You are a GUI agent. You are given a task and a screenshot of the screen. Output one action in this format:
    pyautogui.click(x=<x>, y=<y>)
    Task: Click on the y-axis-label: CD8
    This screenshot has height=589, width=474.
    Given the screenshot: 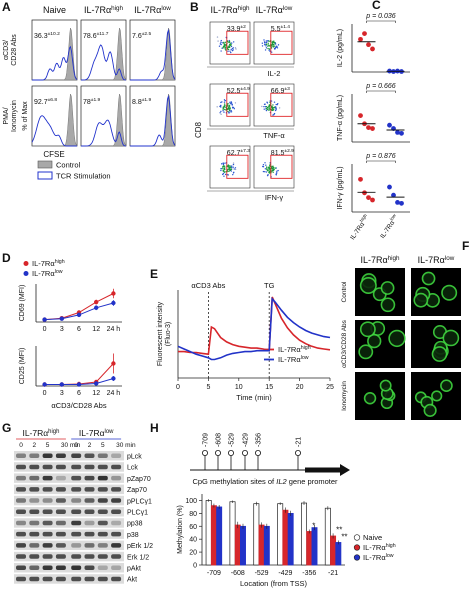 What is the action you would take?
    pyautogui.click(x=198, y=129)
    